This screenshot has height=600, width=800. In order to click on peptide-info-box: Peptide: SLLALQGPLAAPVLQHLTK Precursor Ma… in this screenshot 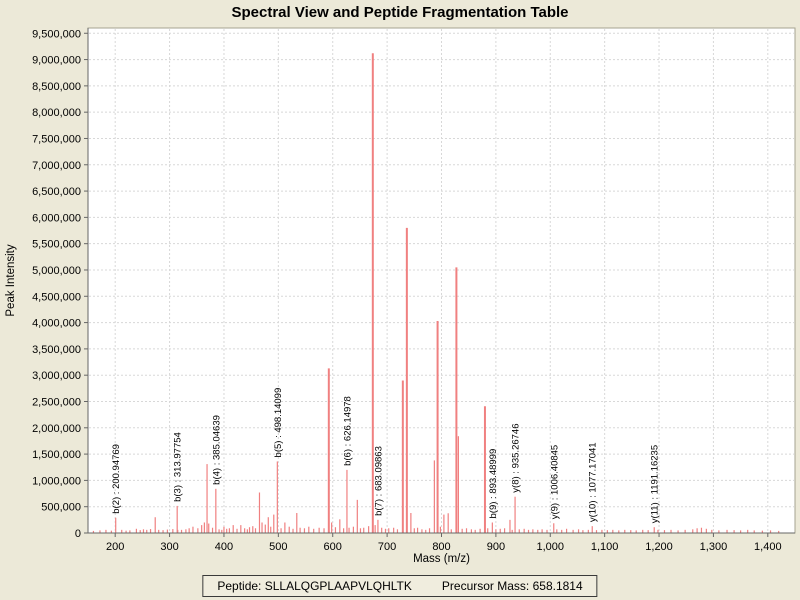, I will do `click(400, 586)`.